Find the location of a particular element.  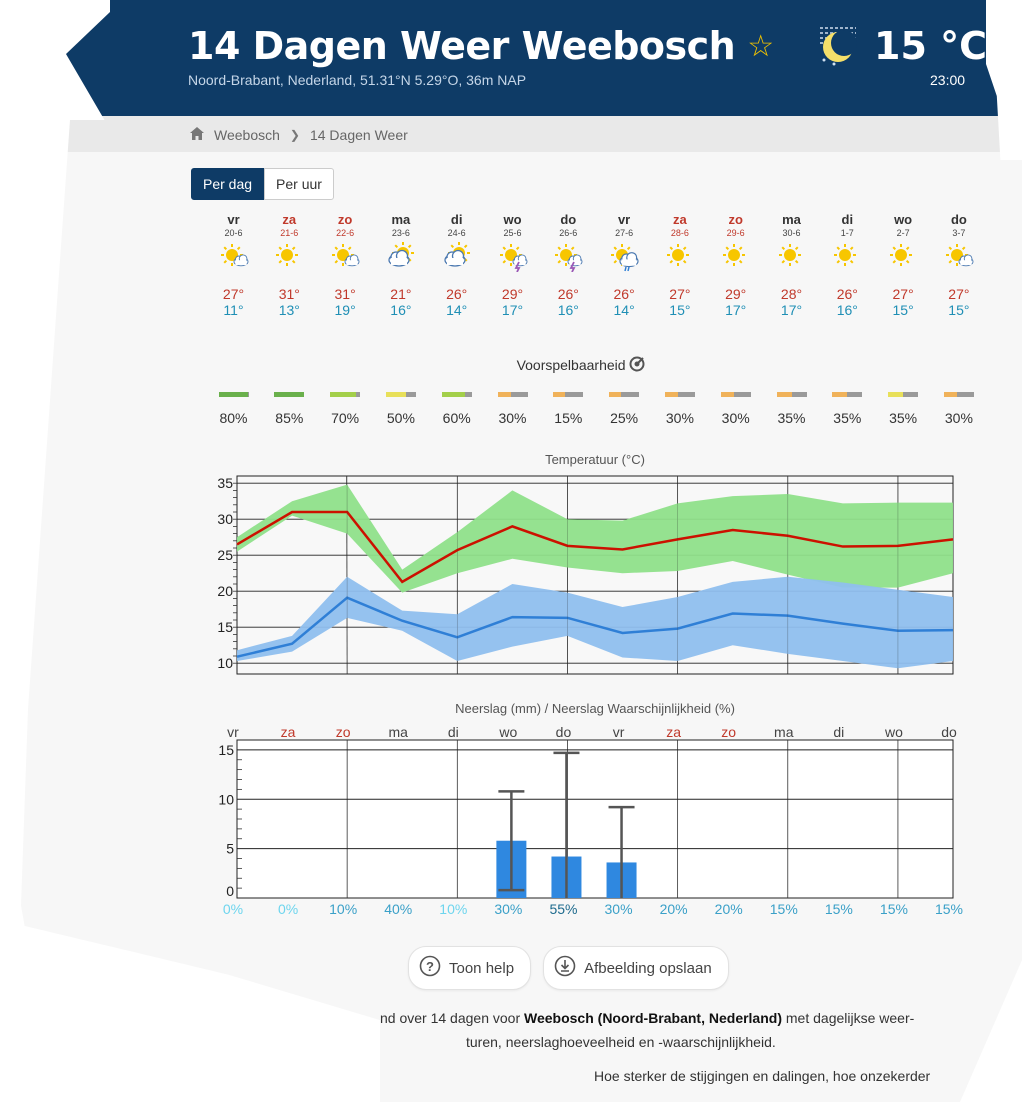

day-date: 3-7 is located at coordinates (959, 233).